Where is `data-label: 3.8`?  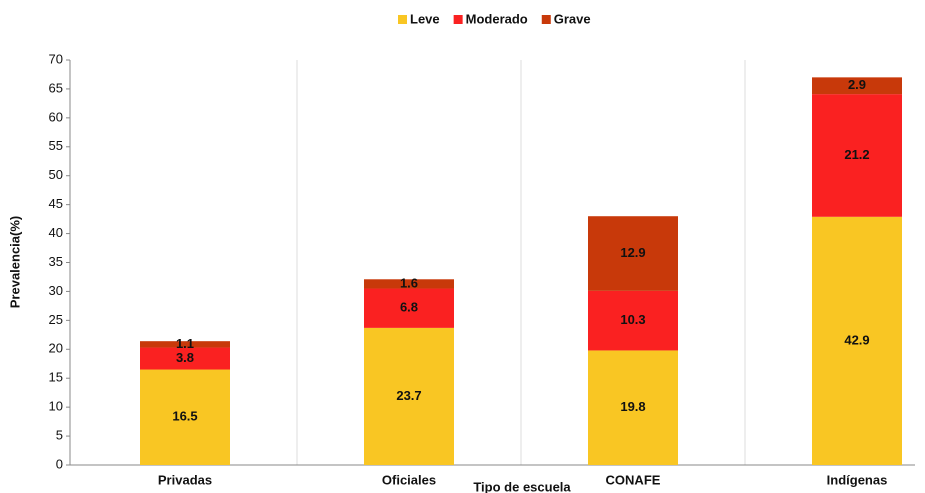
data-label: 3.8 is located at coordinates (185, 357).